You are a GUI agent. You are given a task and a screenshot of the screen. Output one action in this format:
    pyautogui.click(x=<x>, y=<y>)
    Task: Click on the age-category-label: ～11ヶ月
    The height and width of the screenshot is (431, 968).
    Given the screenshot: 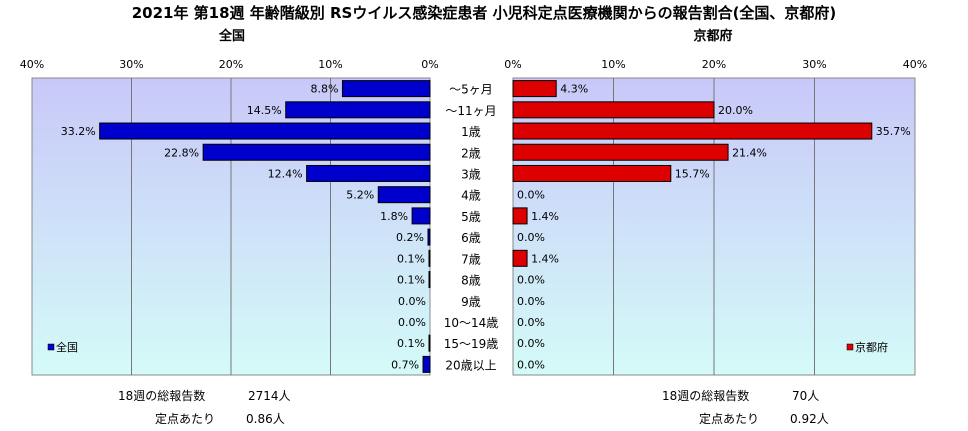 What is the action you would take?
    pyautogui.click(x=470, y=111)
    